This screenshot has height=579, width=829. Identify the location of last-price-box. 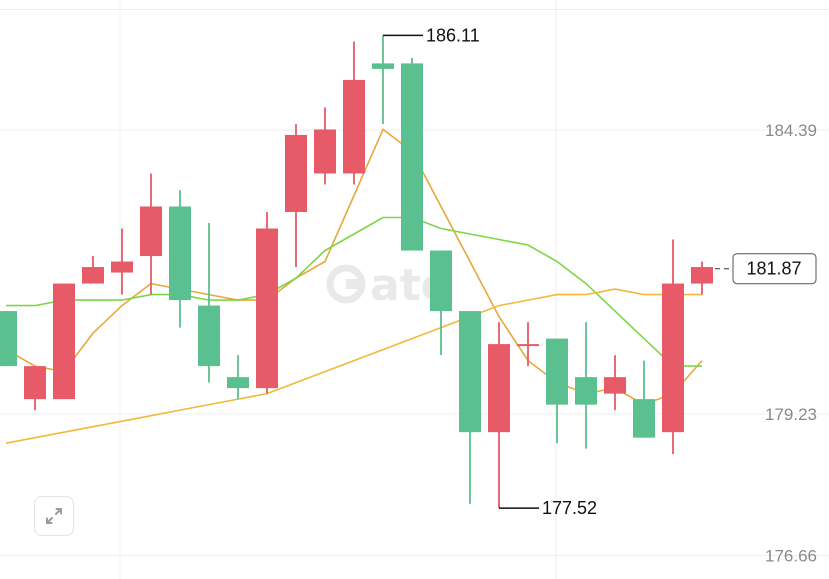
(774, 269).